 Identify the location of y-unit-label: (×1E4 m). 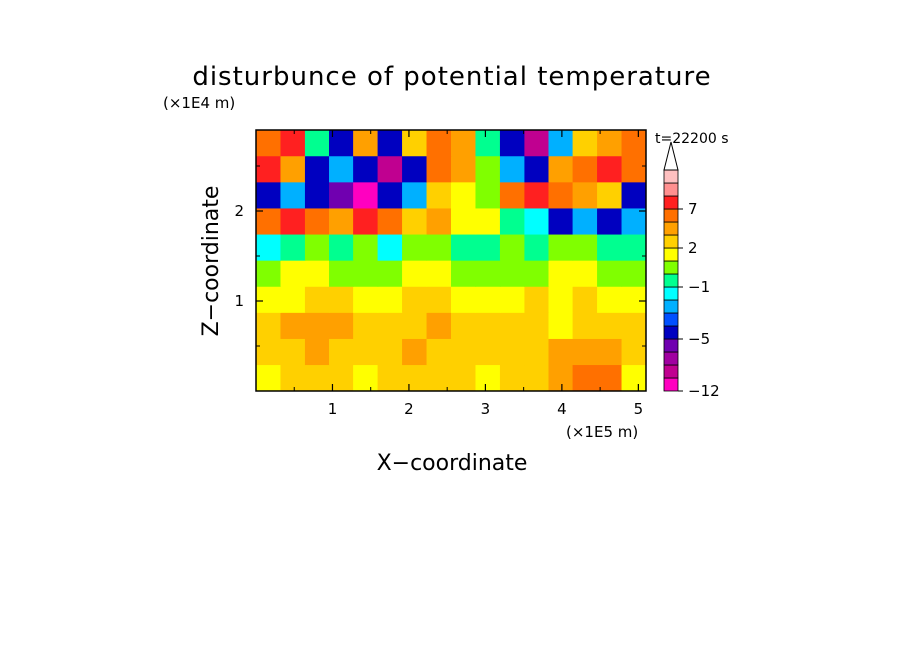
(199, 103).